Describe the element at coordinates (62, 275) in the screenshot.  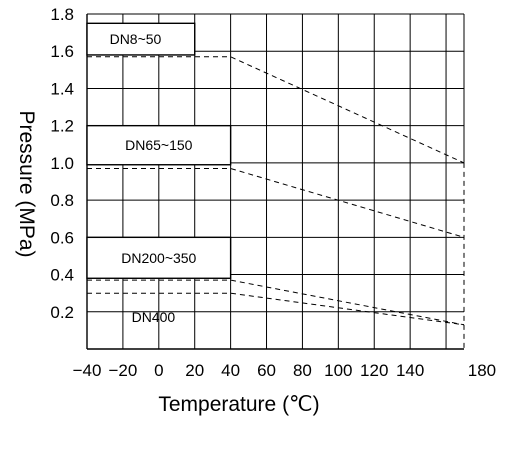
I see `y-tick-label: 0.4` at that location.